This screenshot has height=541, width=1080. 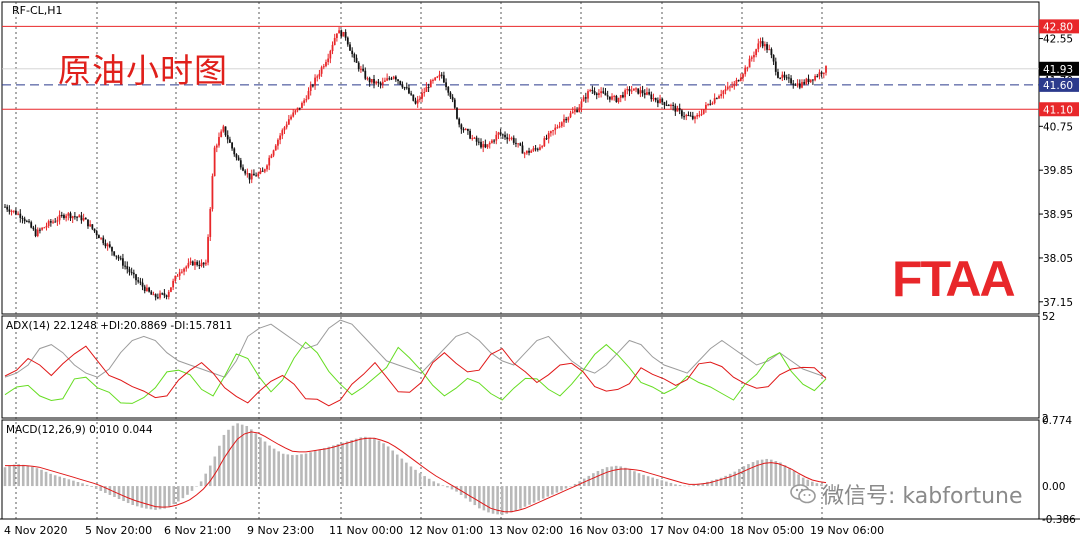 What do you see at coordinates (37, 10) in the screenshot?
I see `symbol-label: RF-CL,H1` at bounding box center [37, 10].